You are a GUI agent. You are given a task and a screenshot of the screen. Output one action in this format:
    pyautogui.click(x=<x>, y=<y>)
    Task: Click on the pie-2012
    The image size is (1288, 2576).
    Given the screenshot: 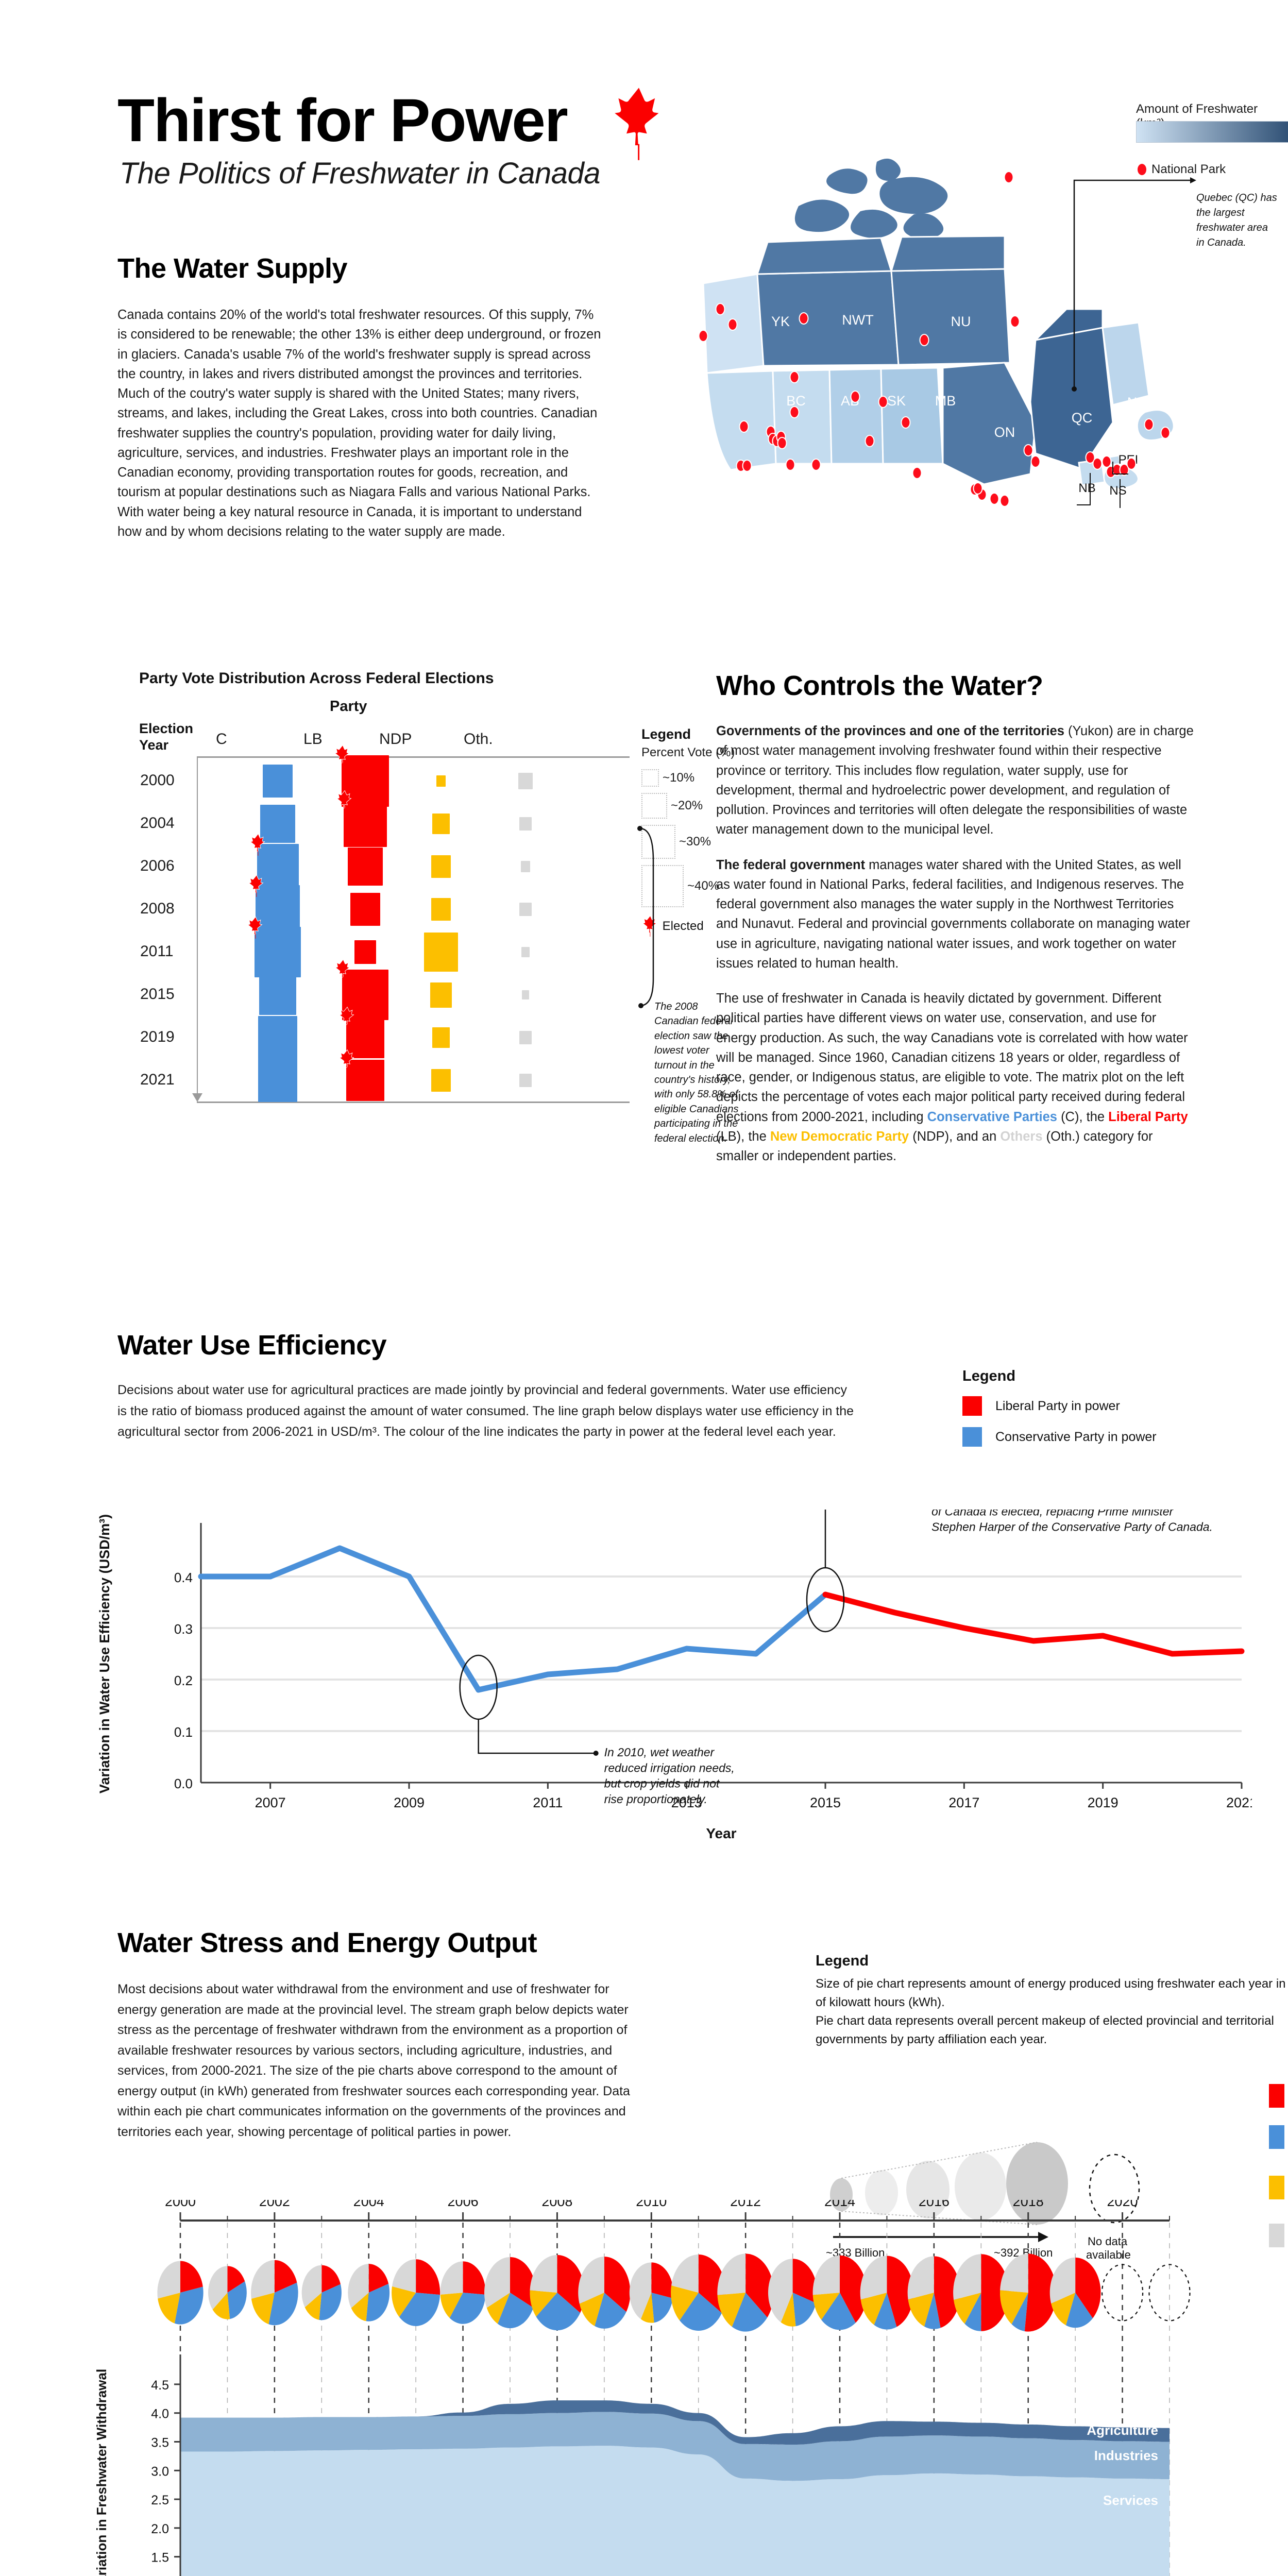 What is the action you would take?
    pyautogui.click(x=745, y=2292)
    